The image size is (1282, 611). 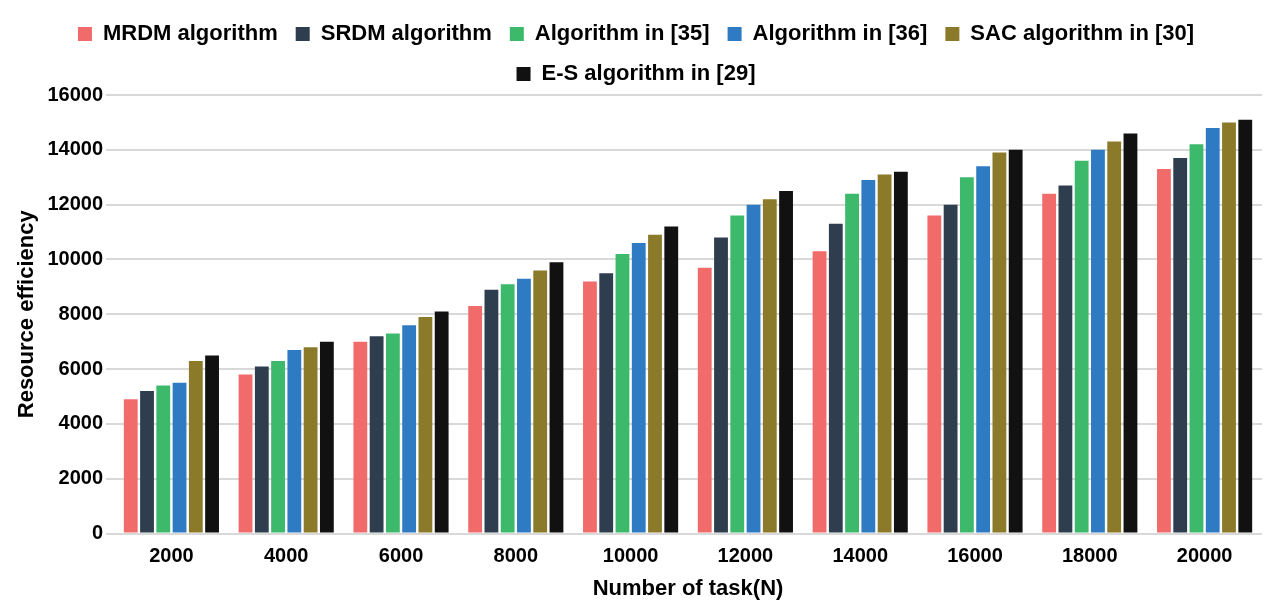 What do you see at coordinates (75, 148) in the screenshot?
I see `y-tick-label: 14000` at bounding box center [75, 148].